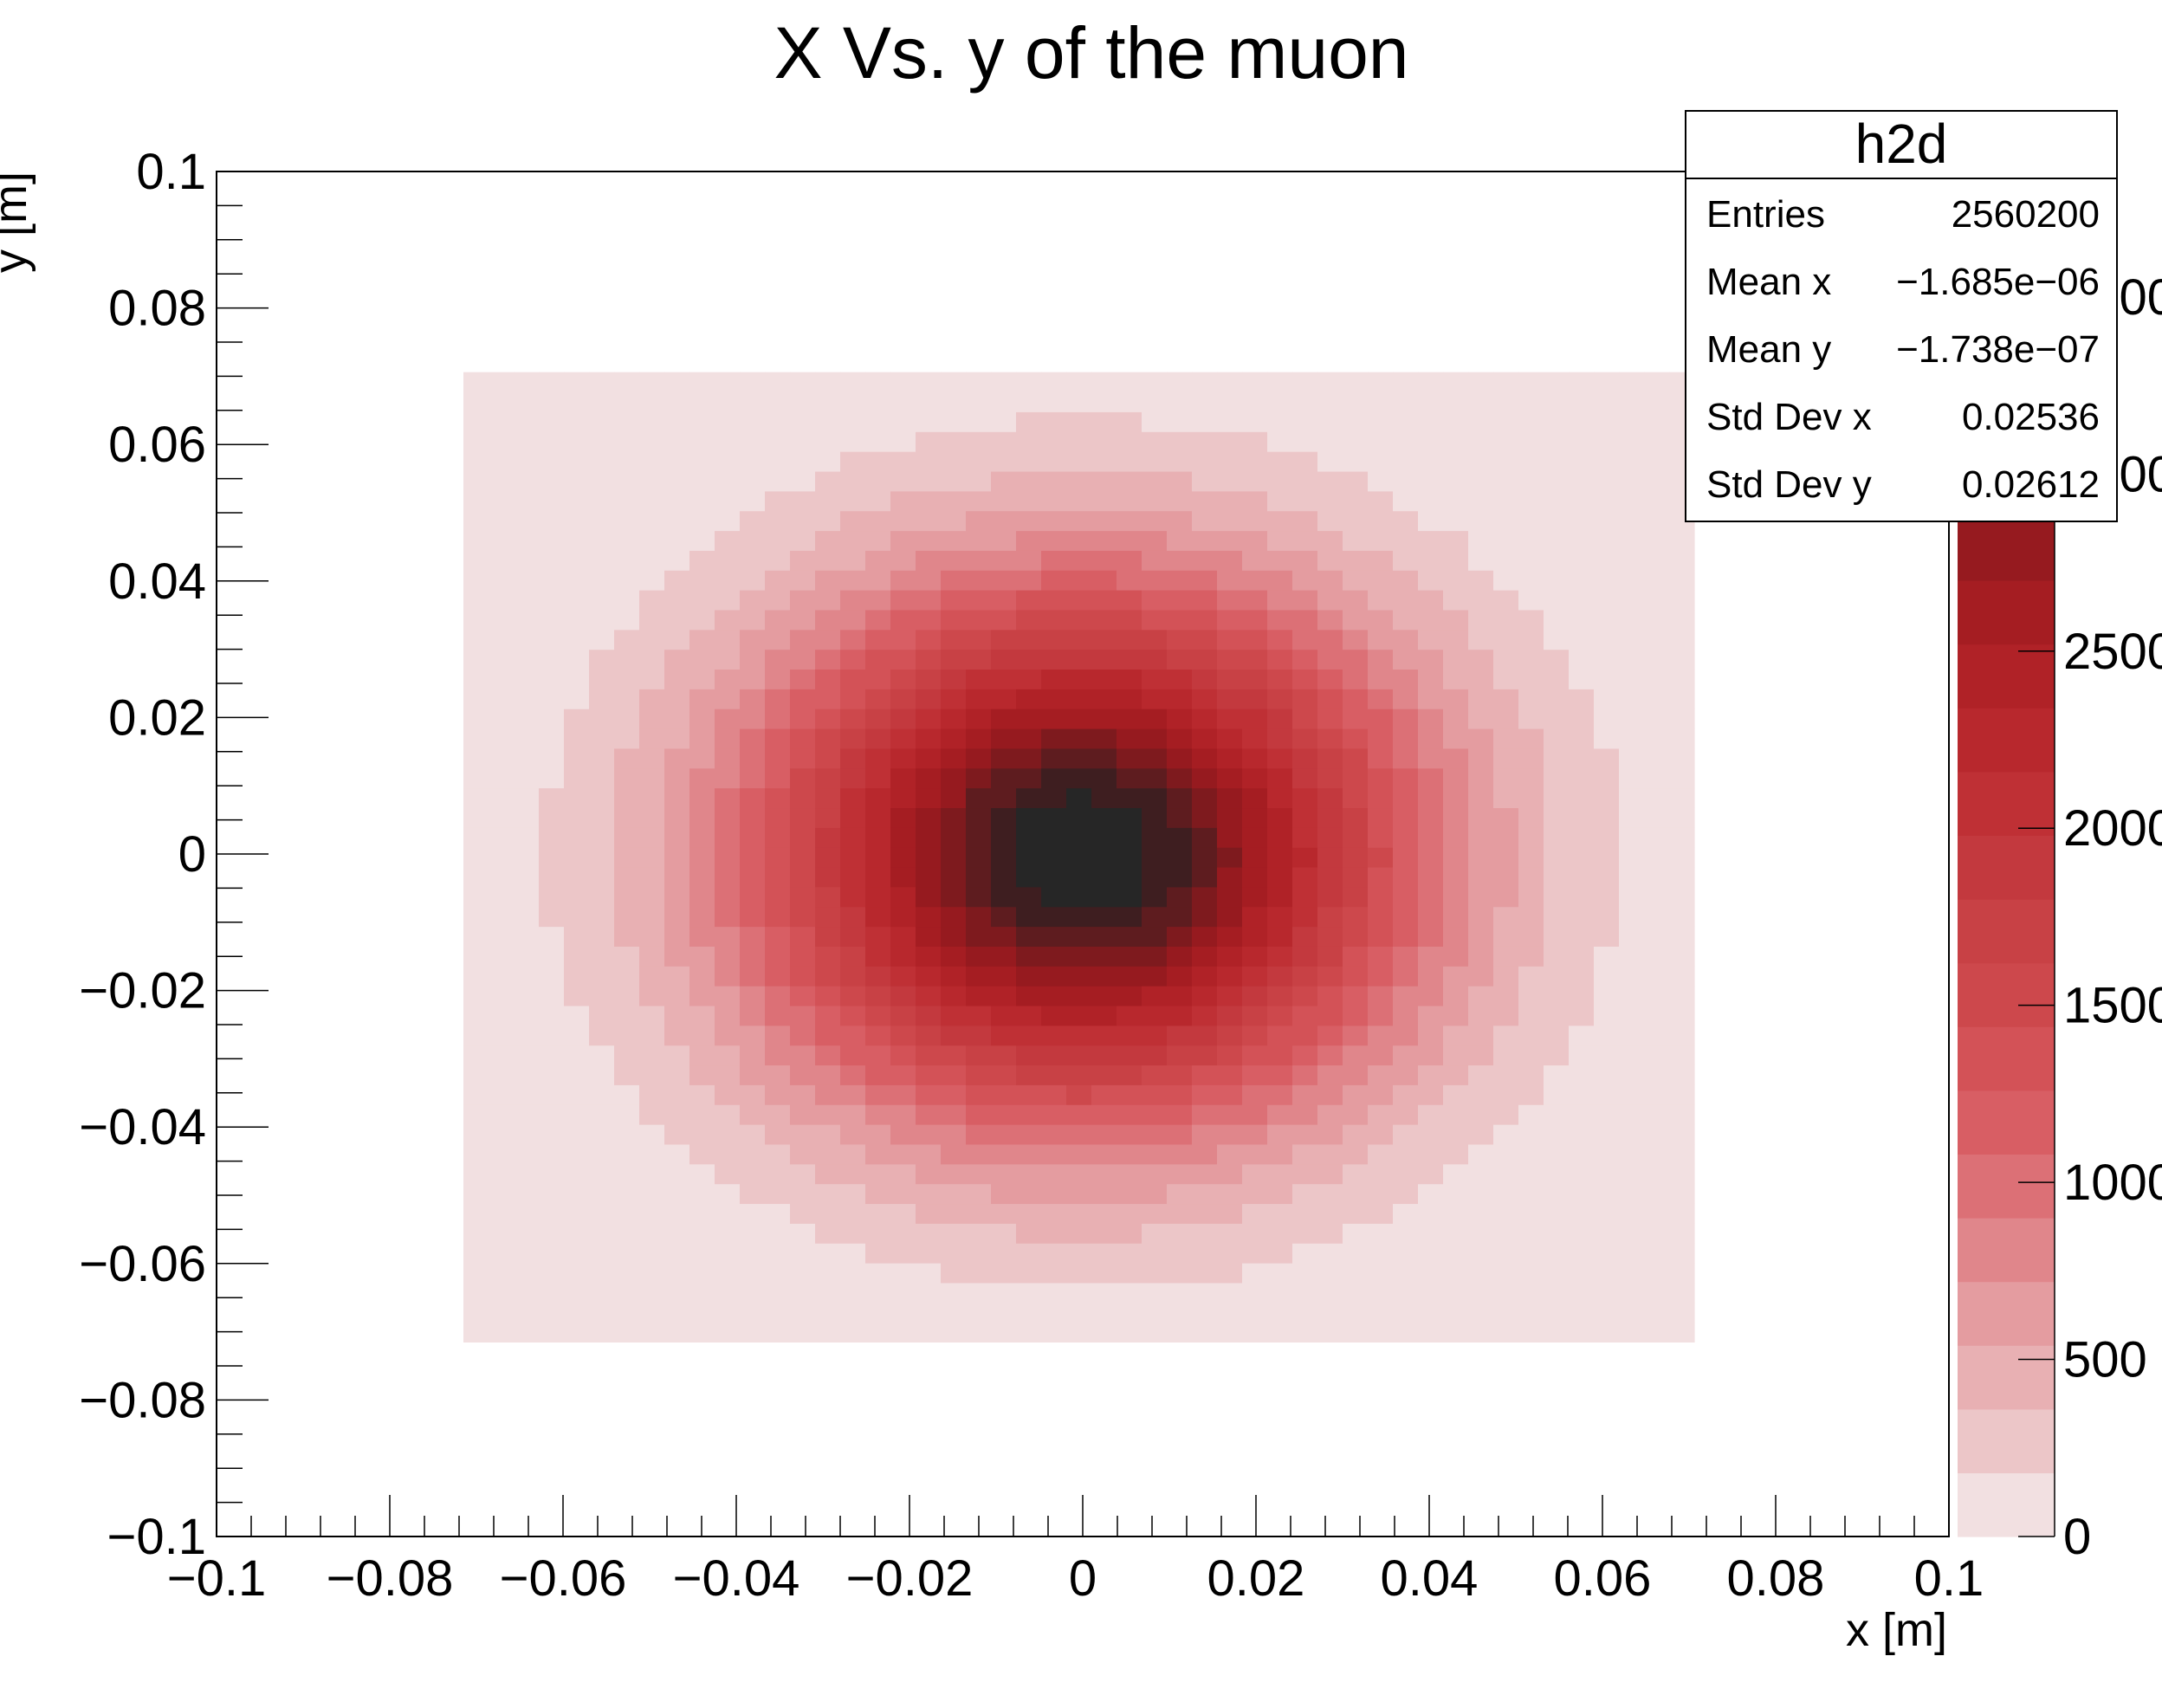  What do you see at coordinates (1998, 349) in the screenshot?
I see `stats-row-value: −1.738e−07` at bounding box center [1998, 349].